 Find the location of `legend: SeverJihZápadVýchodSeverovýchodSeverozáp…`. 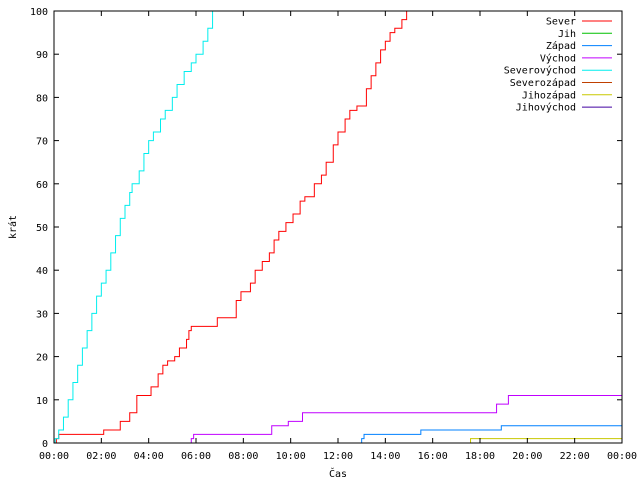

legend: SeverJihZápadVýchodSeverovýchodSeverozáp… is located at coordinates (558, 65).